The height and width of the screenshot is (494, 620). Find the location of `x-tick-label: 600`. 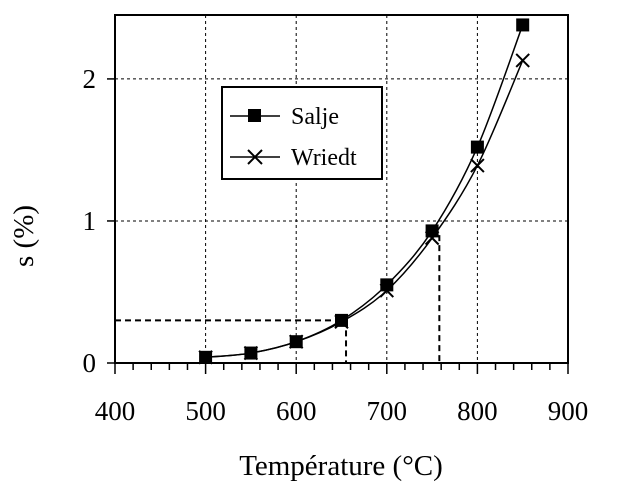

x-tick-label: 600 is located at coordinates (296, 411).